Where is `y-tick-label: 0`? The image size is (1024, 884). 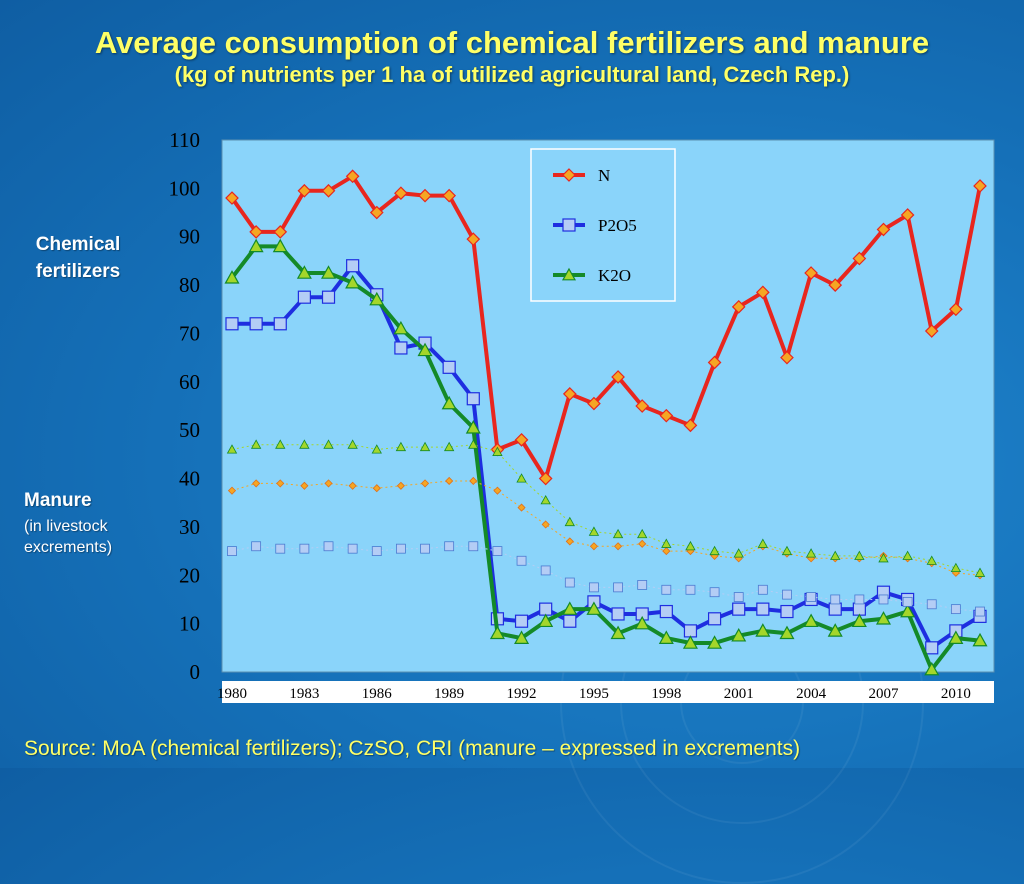 y-tick-label: 0 is located at coordinates (195, 672).